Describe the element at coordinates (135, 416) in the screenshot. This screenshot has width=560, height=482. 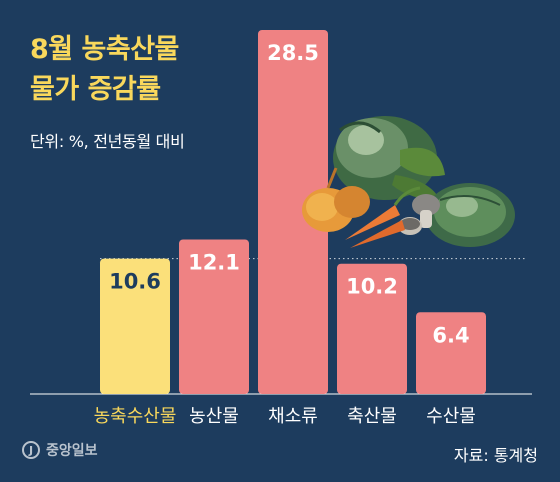
I see `category-label-all-agri-livestock-fishery: 농축수산물` at that location.